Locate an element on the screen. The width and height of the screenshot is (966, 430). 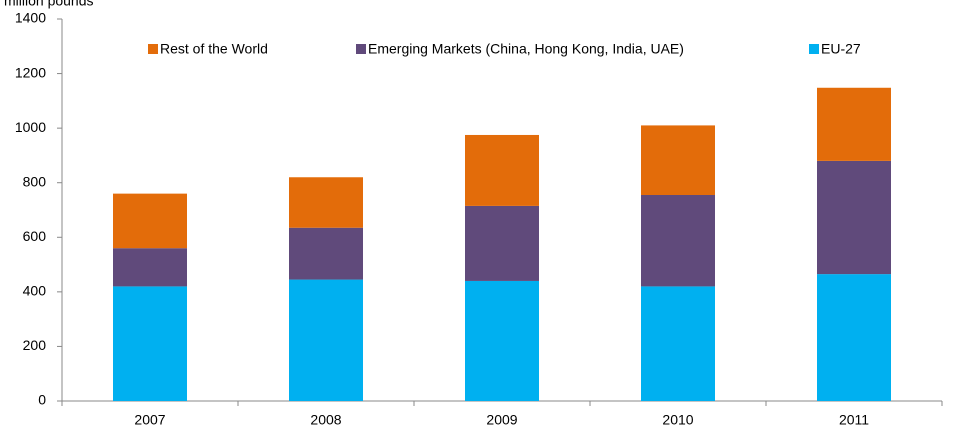
x-tick-label: 2009 is located at coordinates (501, 420).